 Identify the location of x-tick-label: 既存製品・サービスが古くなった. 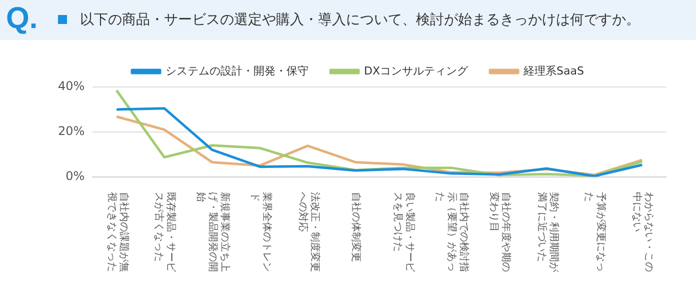
(164, 233).